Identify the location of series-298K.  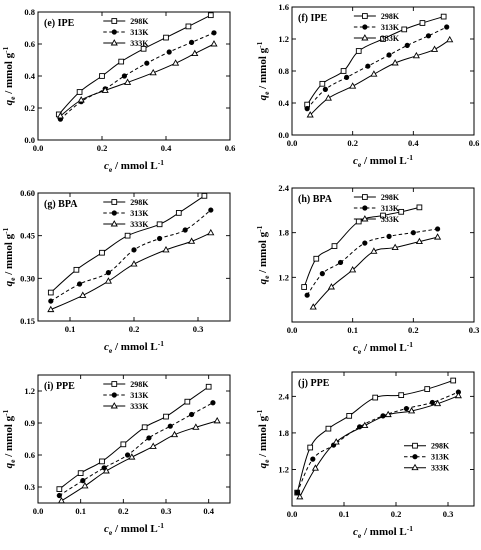
(362, 247).